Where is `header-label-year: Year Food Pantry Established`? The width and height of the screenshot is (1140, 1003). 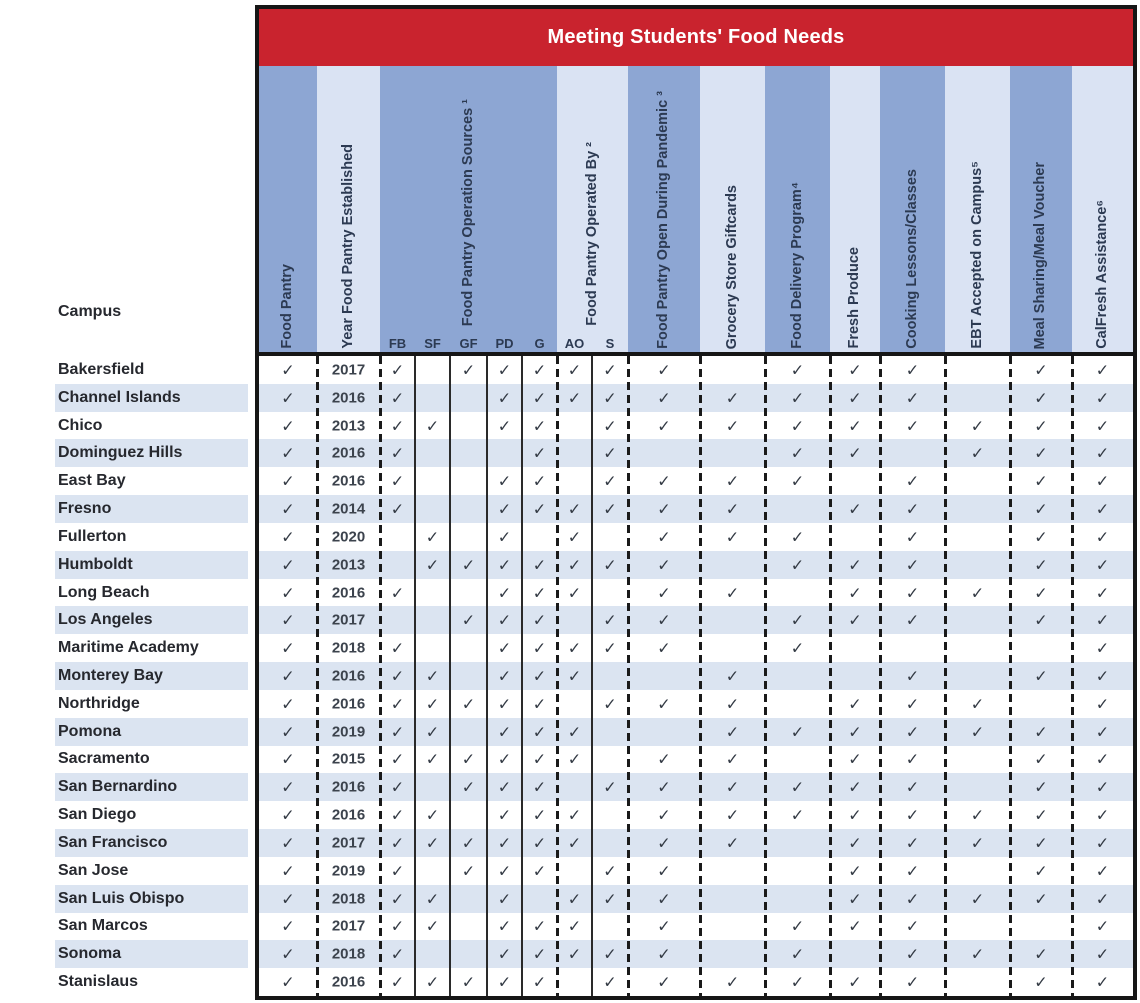 header-label-year: Year Food Pantry Established is located at coordinates (347, 246).